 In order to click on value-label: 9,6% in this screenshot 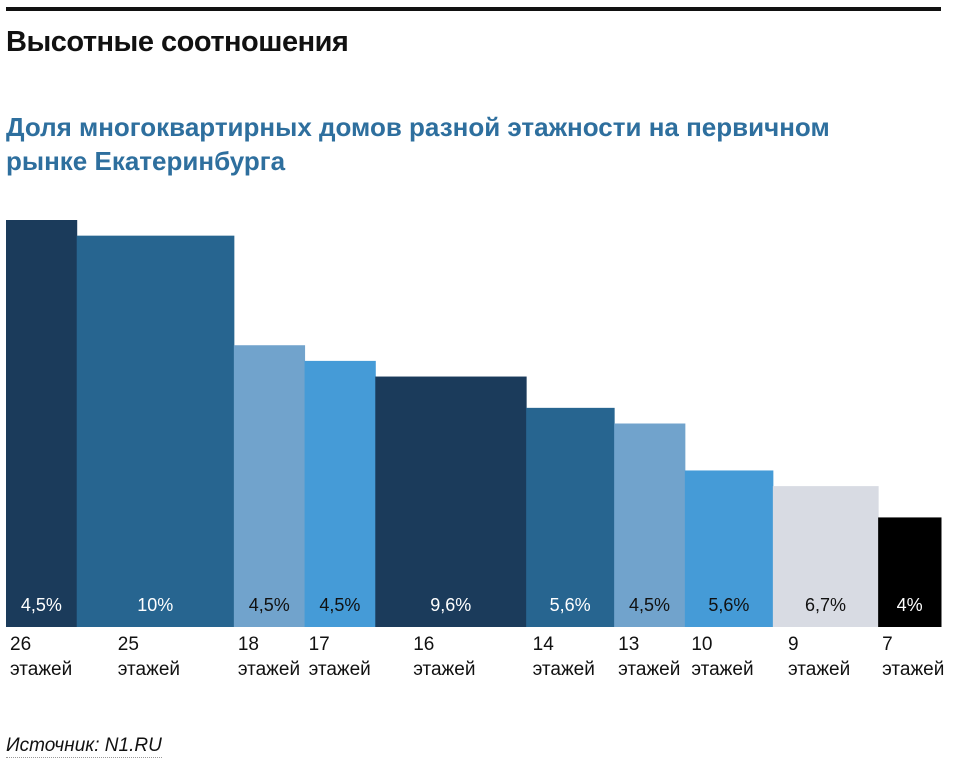, I will do `click(450, 605)`.